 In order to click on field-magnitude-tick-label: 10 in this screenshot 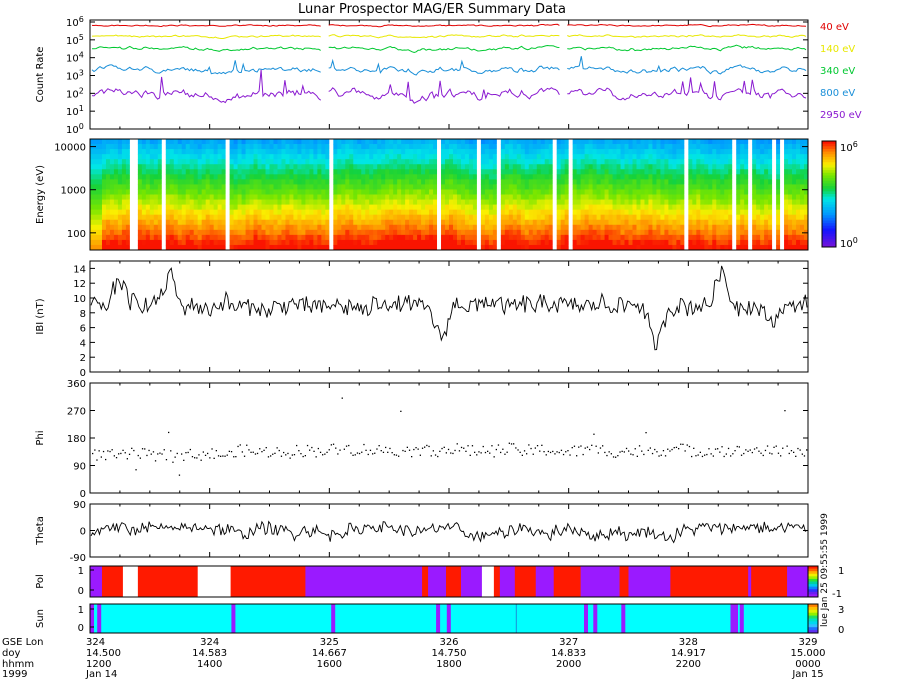, I will do `click(79, 299)`.